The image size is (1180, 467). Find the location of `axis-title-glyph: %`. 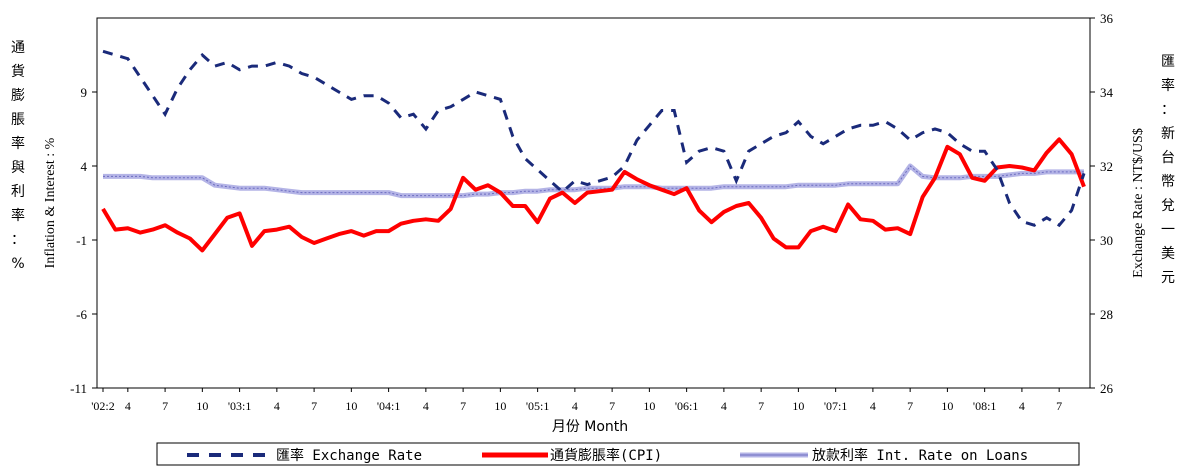

axis-title-glyph: % is located at coordinates (17, 264).